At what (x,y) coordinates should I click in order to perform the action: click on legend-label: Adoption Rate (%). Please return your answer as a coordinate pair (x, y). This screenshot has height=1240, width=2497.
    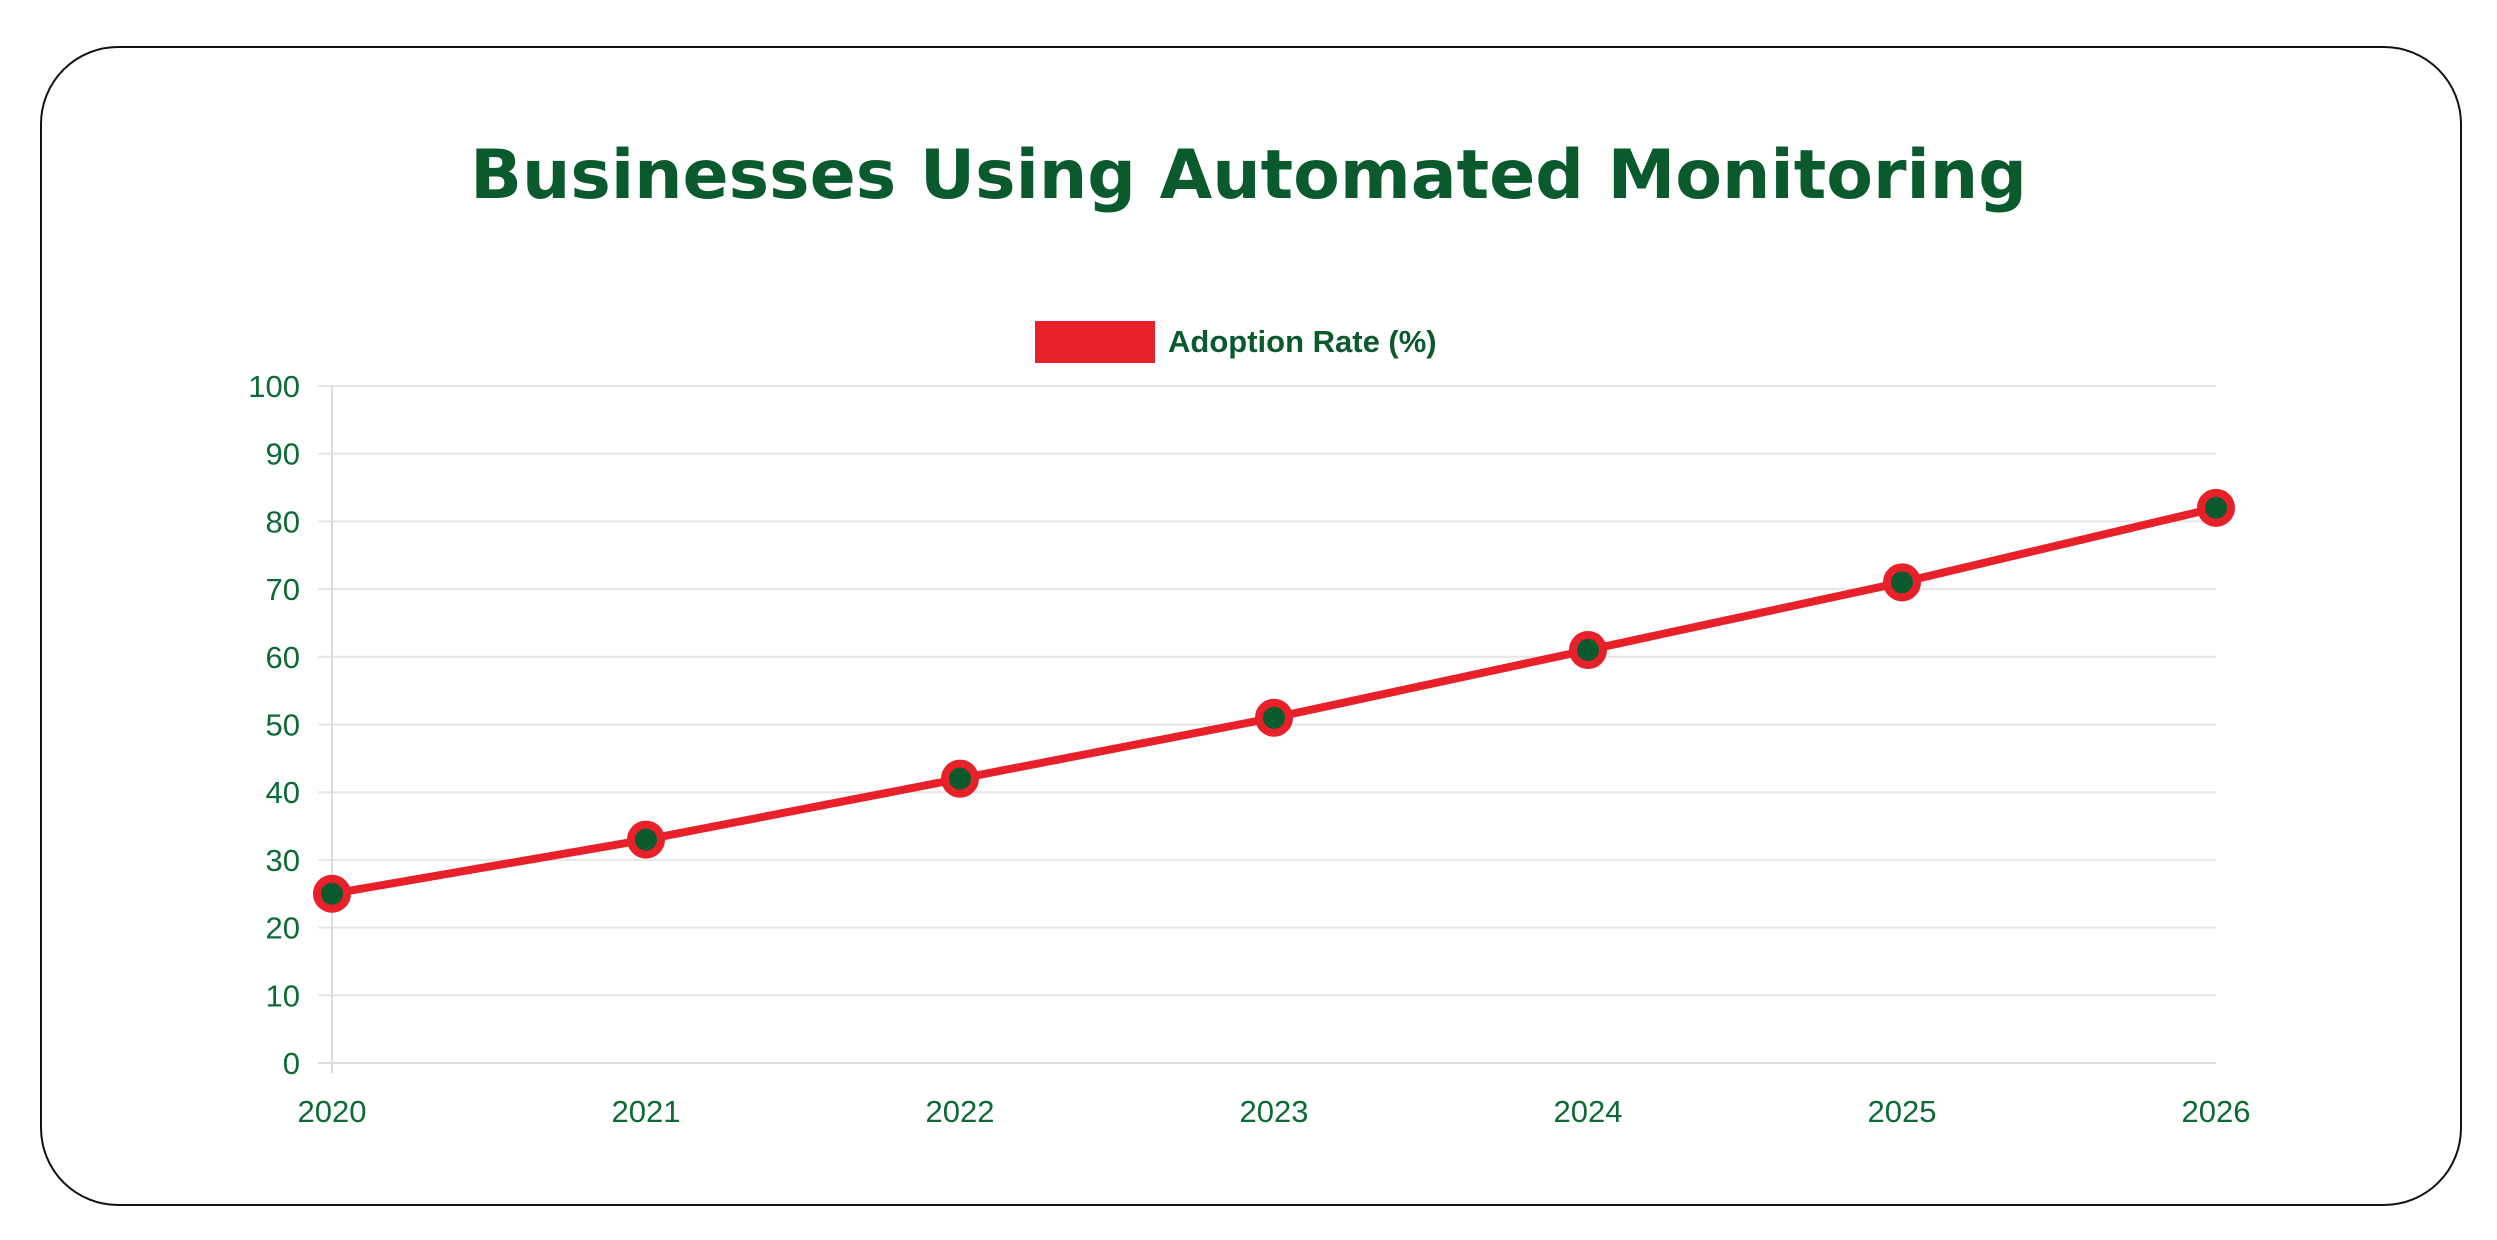
    Looking at the image, I should click on (1302, 341).